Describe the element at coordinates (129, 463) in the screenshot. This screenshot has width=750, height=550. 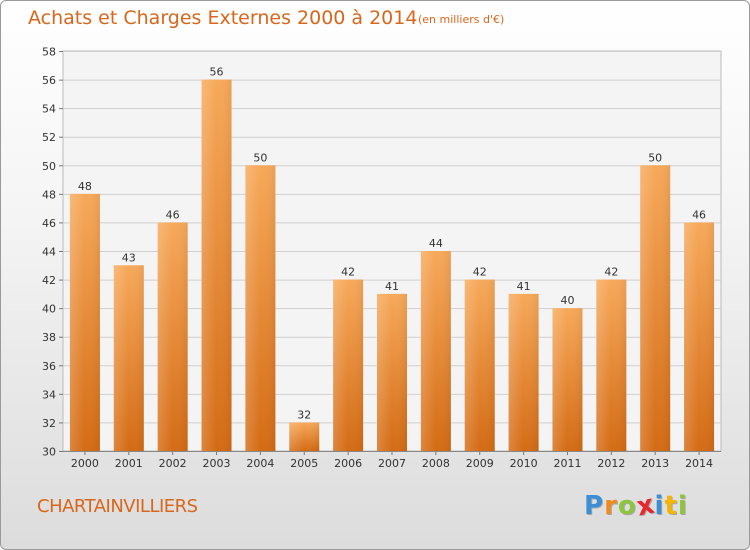
I see `x-tick-label: 2001` at that location.